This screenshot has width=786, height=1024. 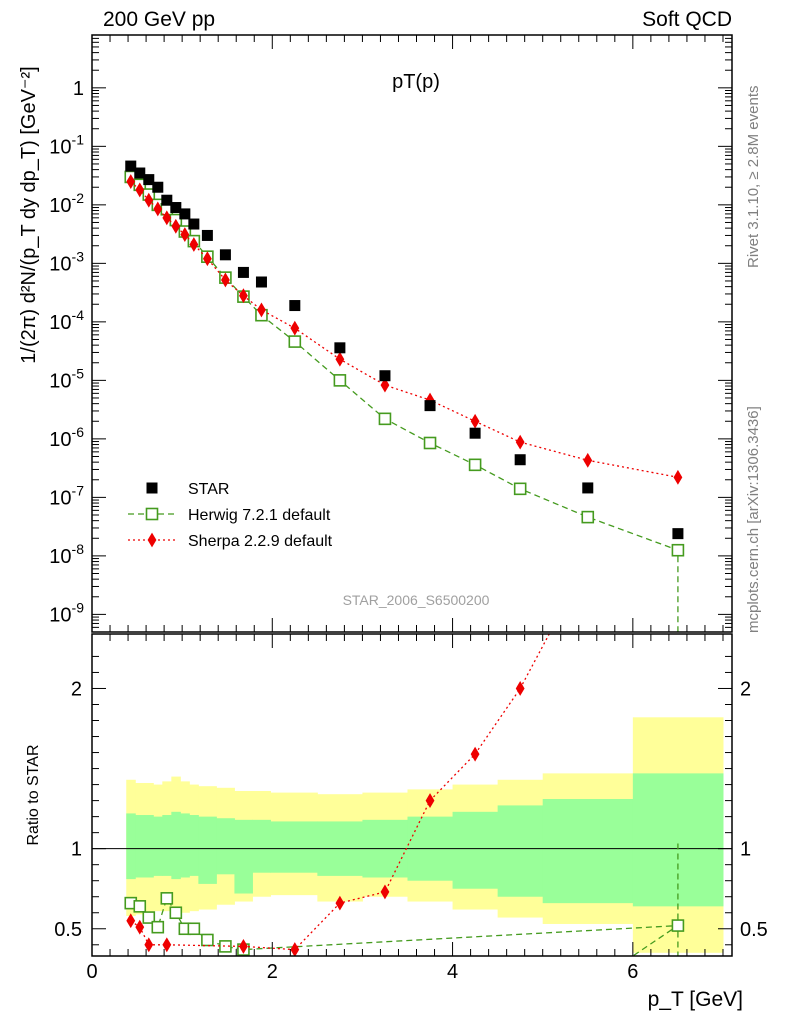 What do you see at coordinates (78, 490) in the screenshot?
I see `tick-exponent: -7` at bounding box center [78, 490].